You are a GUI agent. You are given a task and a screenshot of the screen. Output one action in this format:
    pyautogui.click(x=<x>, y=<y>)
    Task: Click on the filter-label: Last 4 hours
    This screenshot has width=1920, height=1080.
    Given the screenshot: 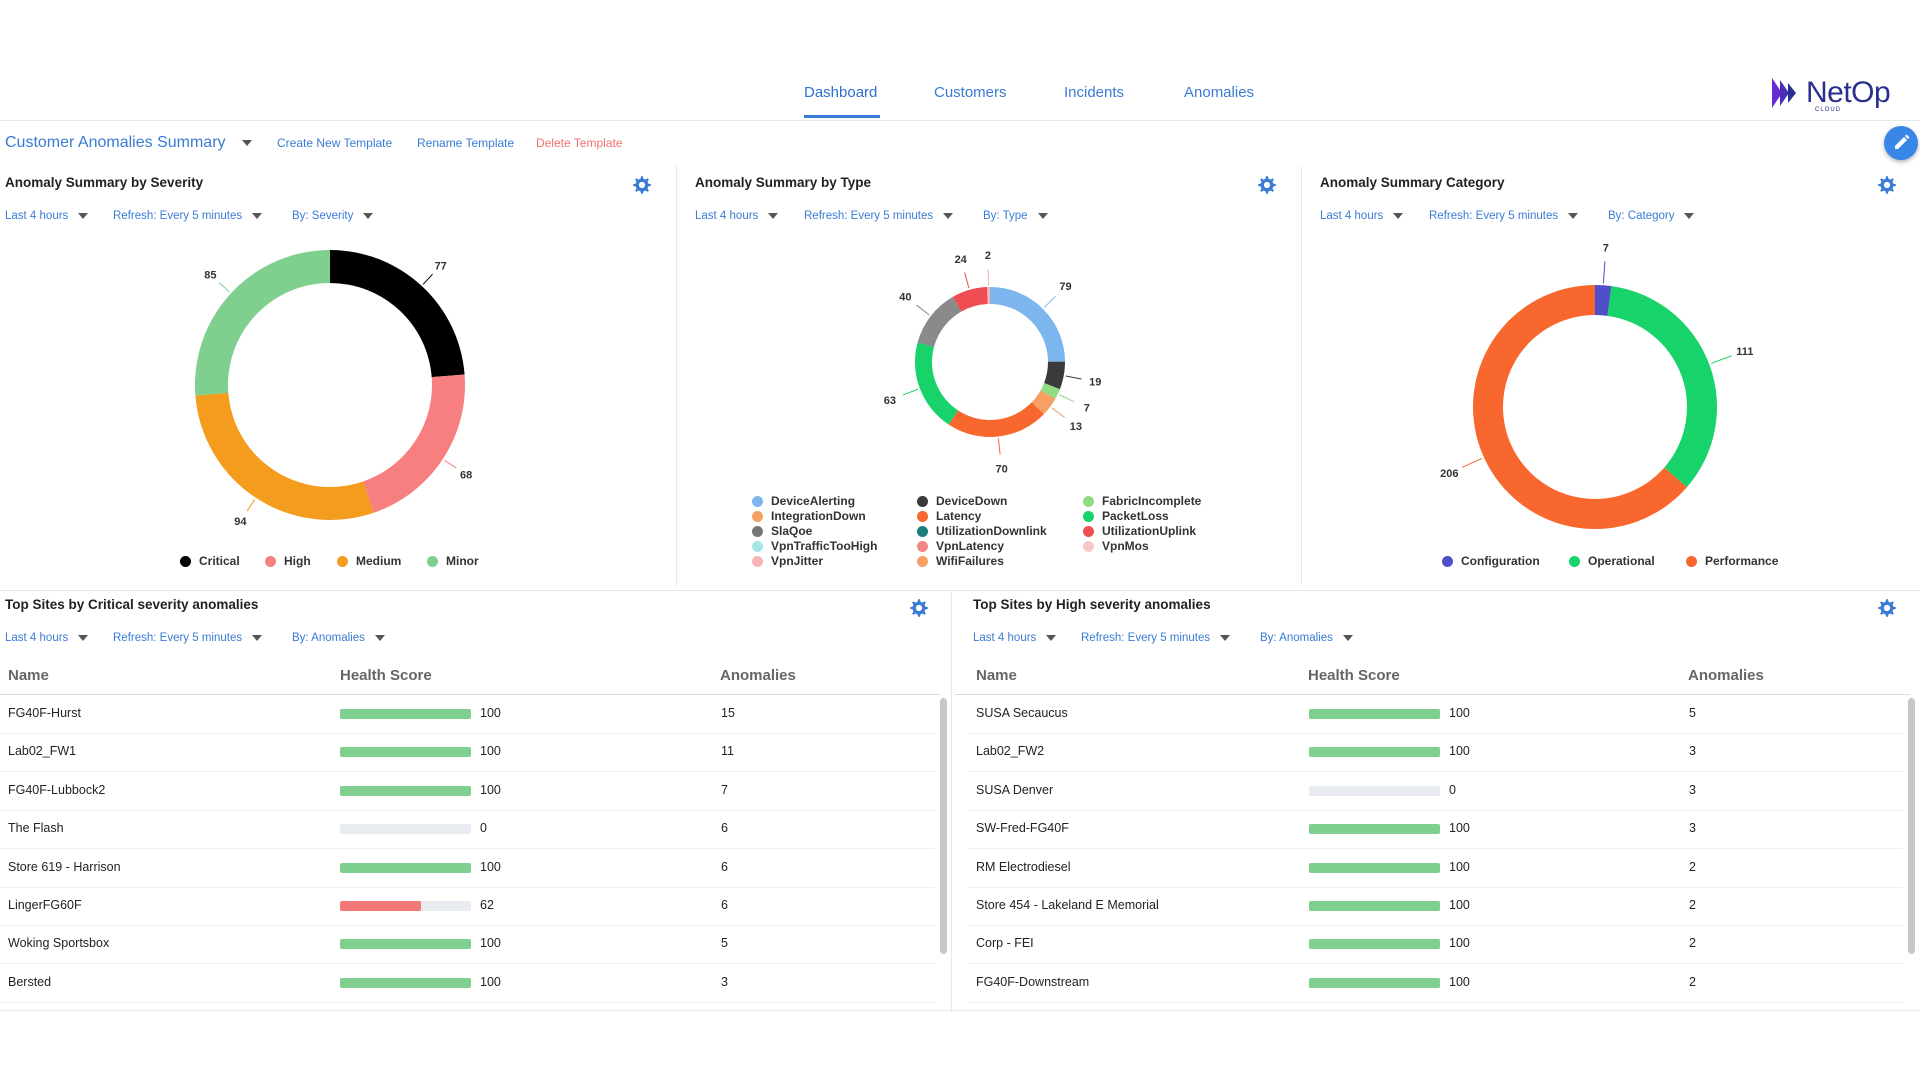 What is the action you would take?
    pyautogui.click(x=37, y=216)
    